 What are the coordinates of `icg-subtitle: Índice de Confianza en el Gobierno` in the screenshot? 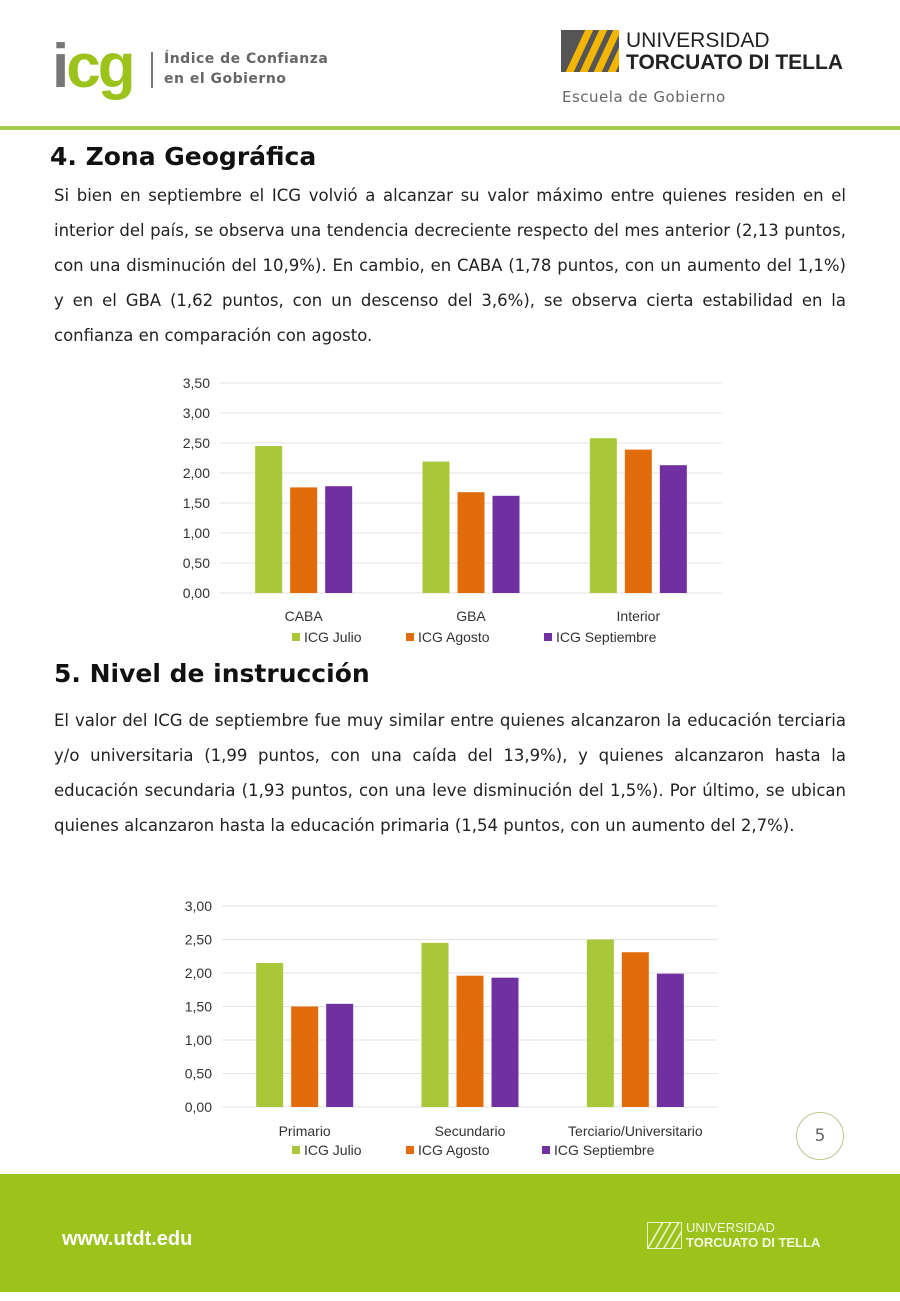 It's located at (246, 69).